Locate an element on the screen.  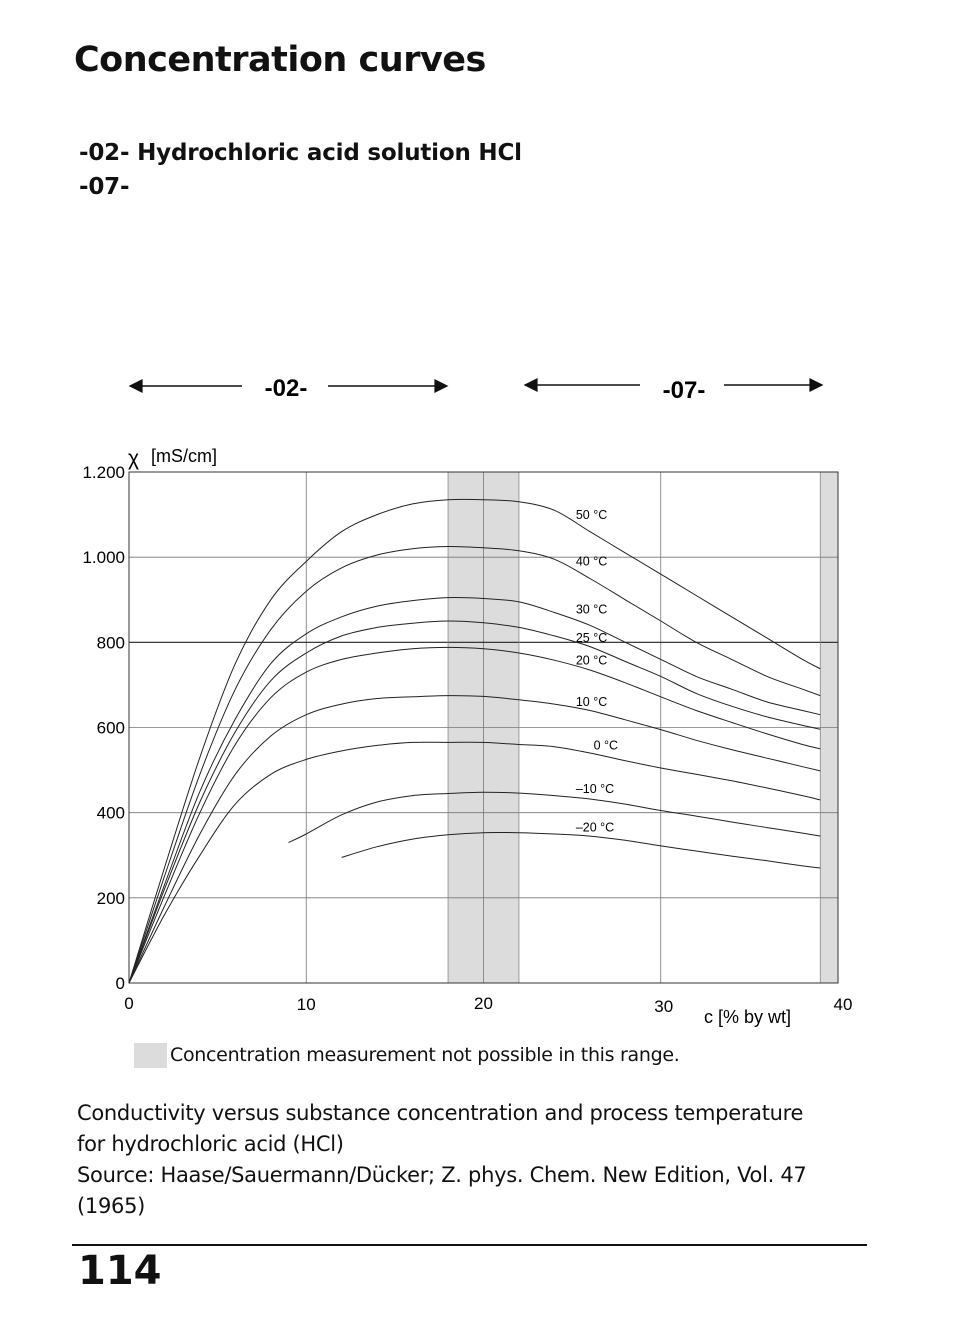
y-axis-ticks: 0 200 400 600 800 1.000 1.200 is located at coordinates (103, 728).